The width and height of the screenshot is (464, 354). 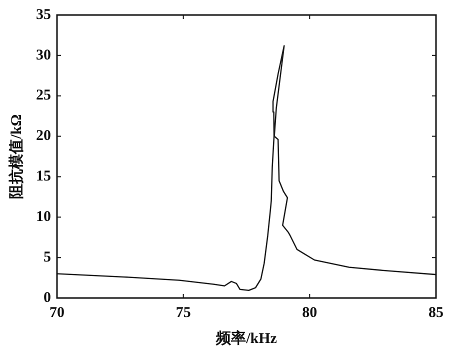 I want to click on x-tick-label: 85, so click(x=436, y=312).